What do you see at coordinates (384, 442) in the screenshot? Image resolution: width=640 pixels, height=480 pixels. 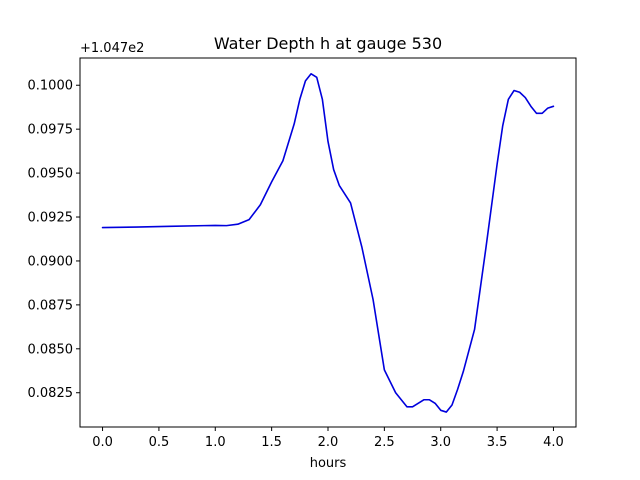 I see `x-tick-label: 2.5` at bounding box center [384, 442].